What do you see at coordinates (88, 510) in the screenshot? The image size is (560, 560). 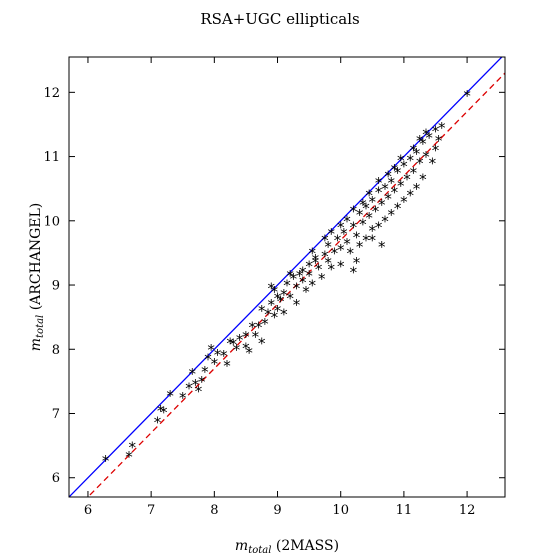 I see `x-tick-label: 6` at bounding box center [88, 510].